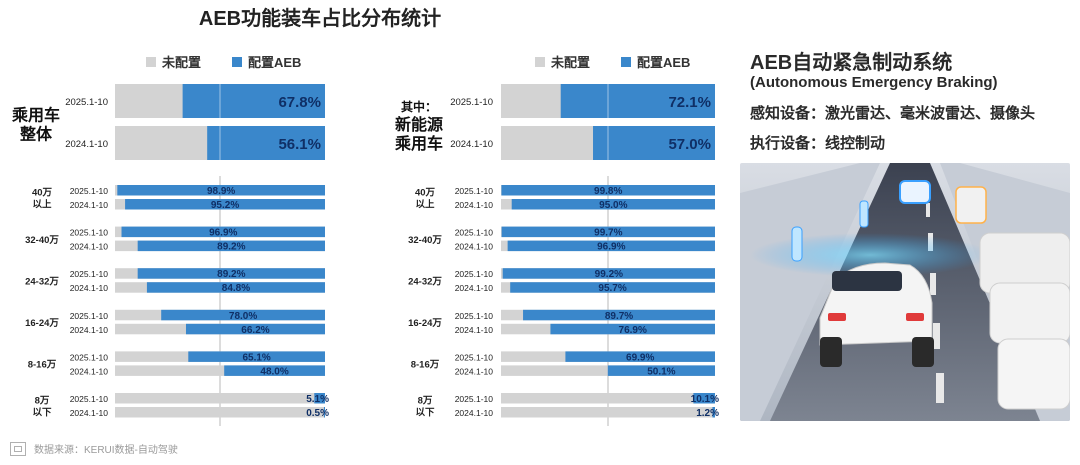 The image size is (1080, 465). I want to click on value-label: 0.5%, so click(317, 413).